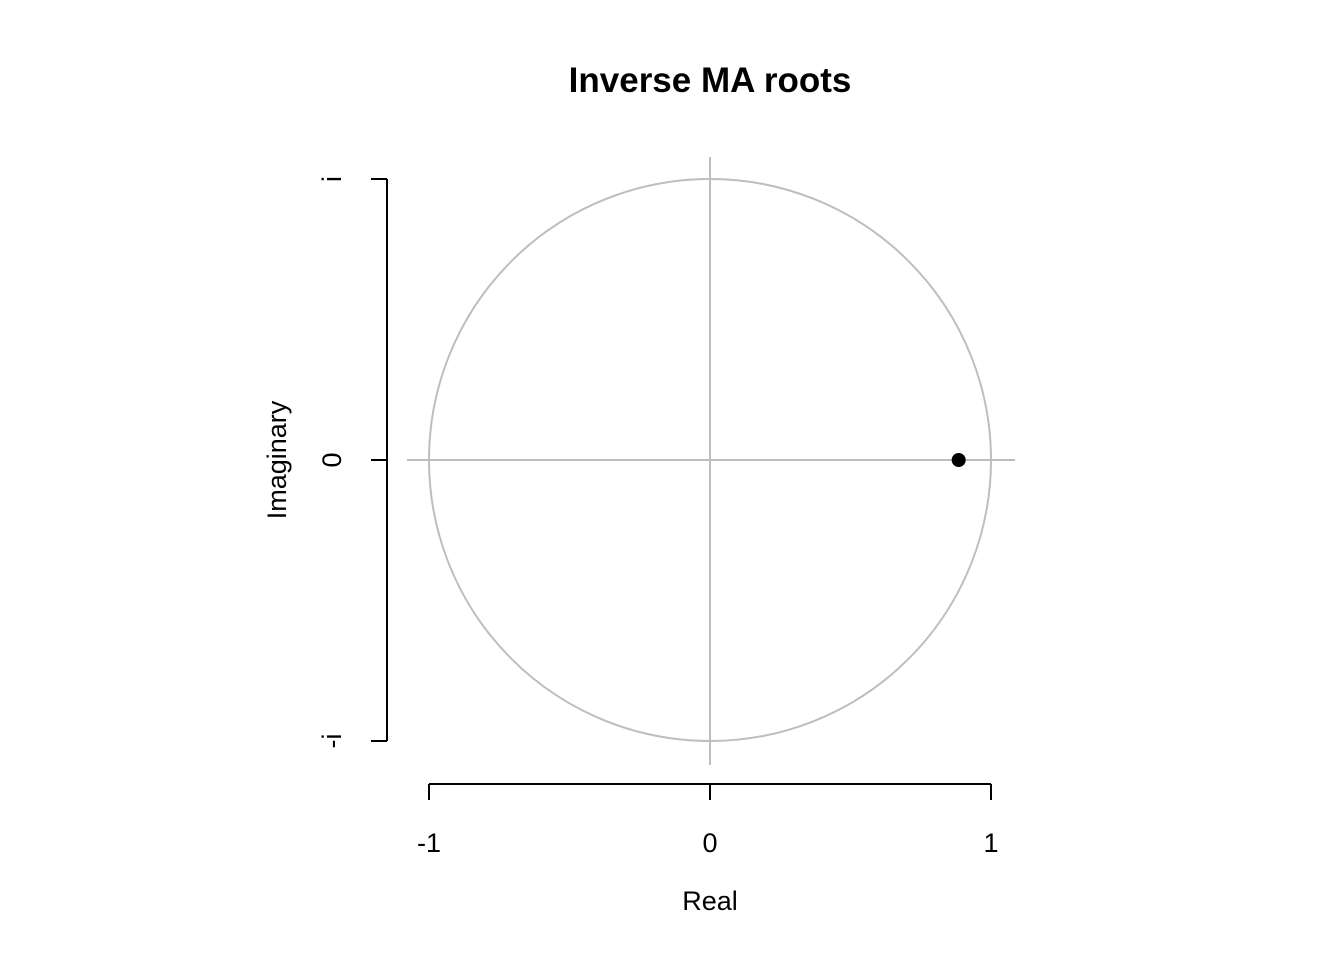 This screenshot has height=960, width=1344. Describe the element at coordinates (958, 460) in the screenshot. I see `root-point` at that location.